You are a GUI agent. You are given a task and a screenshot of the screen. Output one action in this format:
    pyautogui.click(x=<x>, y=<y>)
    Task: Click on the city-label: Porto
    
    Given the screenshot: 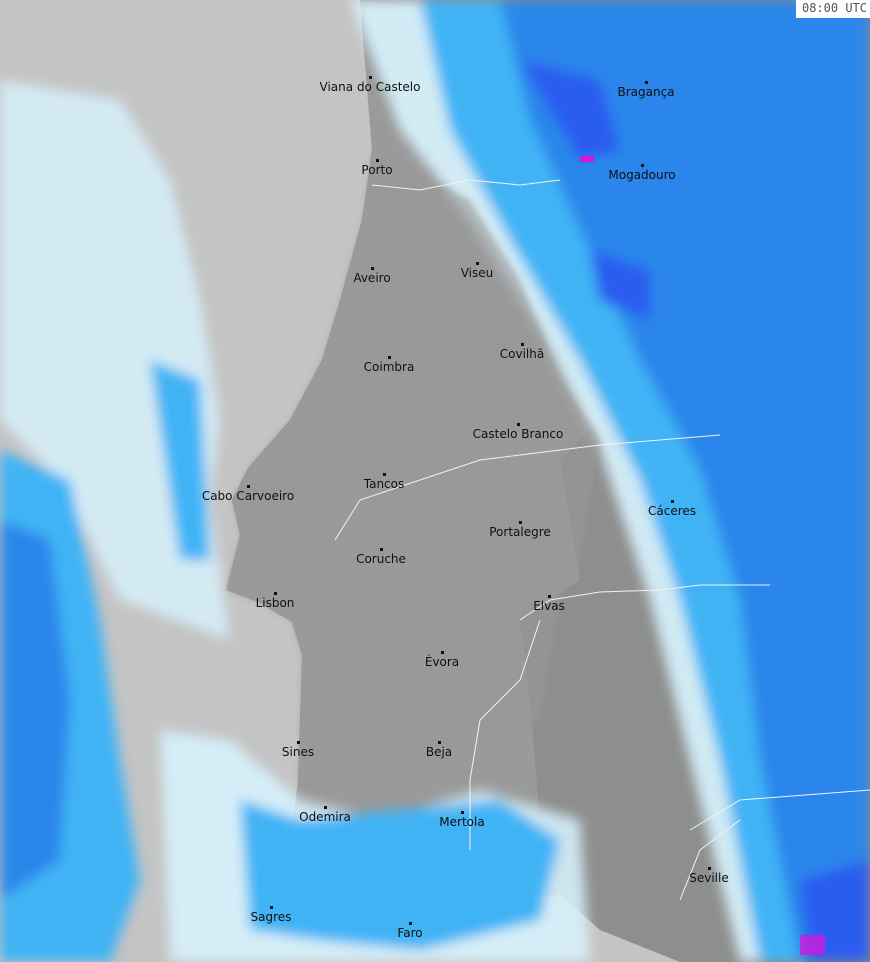 What is the action you would take?
    pyautogui.click(x=377, y=170)
    